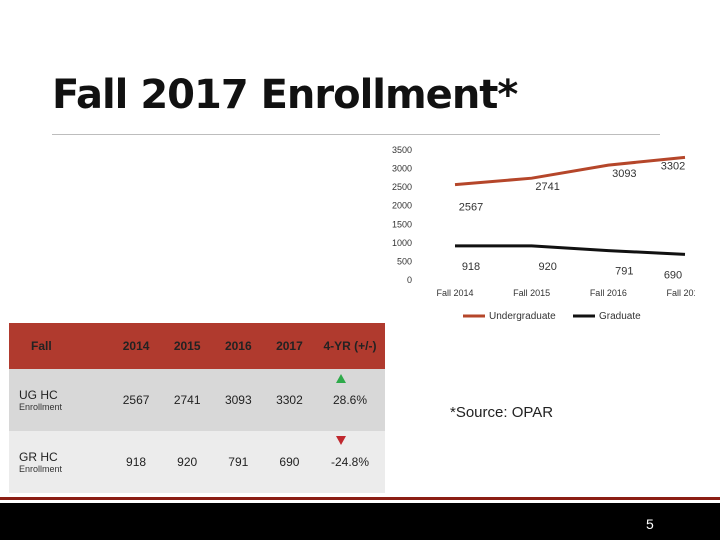 The image size is (720, 540). I want to click on table-cell: 3302, so click(289, 400).